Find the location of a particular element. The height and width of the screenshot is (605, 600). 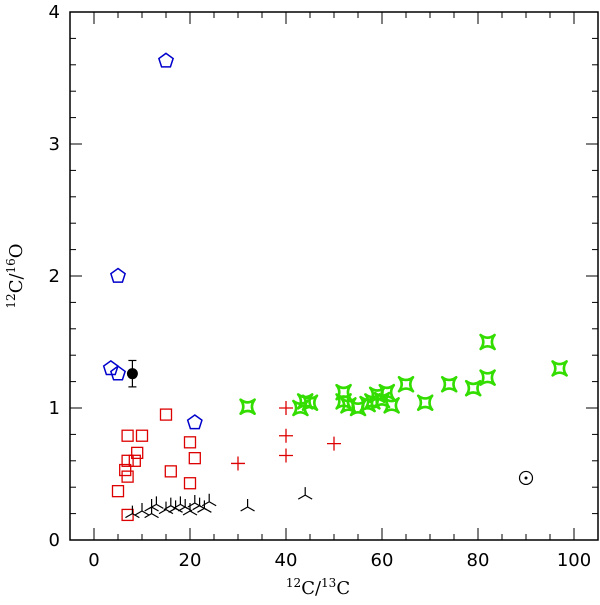

sun-marker-dot is located at coordinates (526, 478).